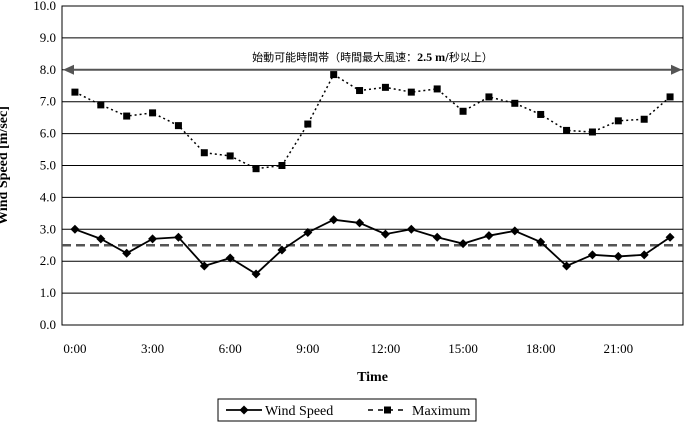 The image size is (687, 422). I want to click on x-tick-label: 6:00, so click(230, 348).